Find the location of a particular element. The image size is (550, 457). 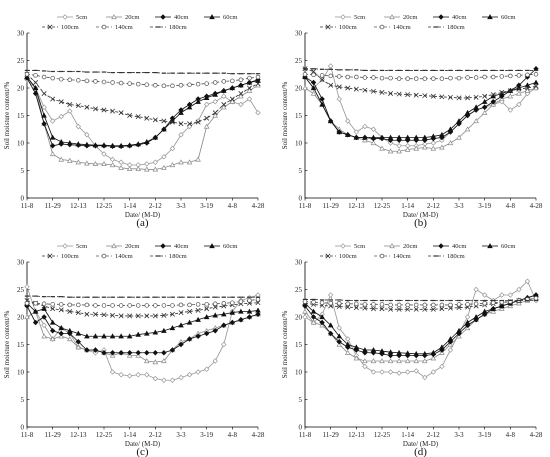

series-line-40cm is located at coordinates (142, 329).